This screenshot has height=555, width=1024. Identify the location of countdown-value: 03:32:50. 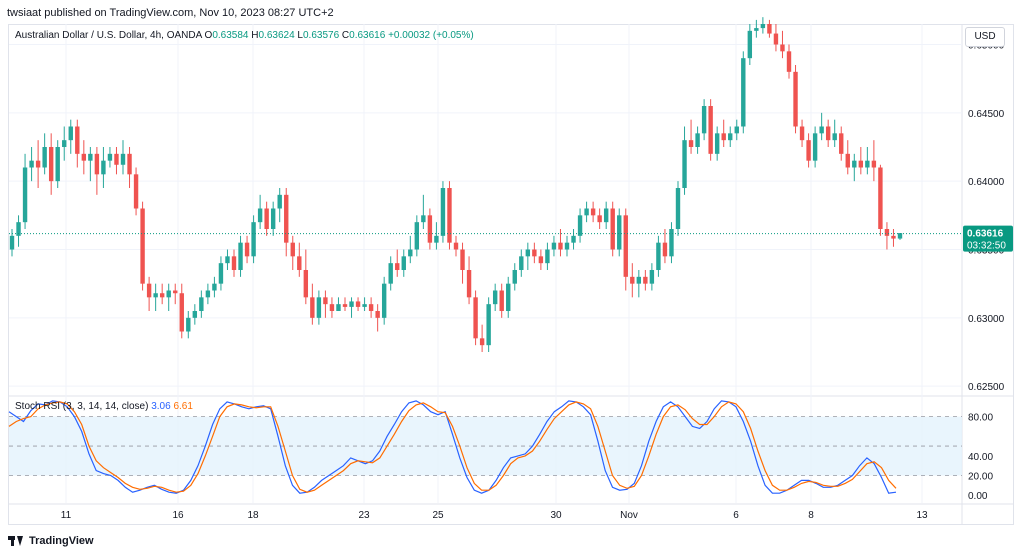
(986, 246).